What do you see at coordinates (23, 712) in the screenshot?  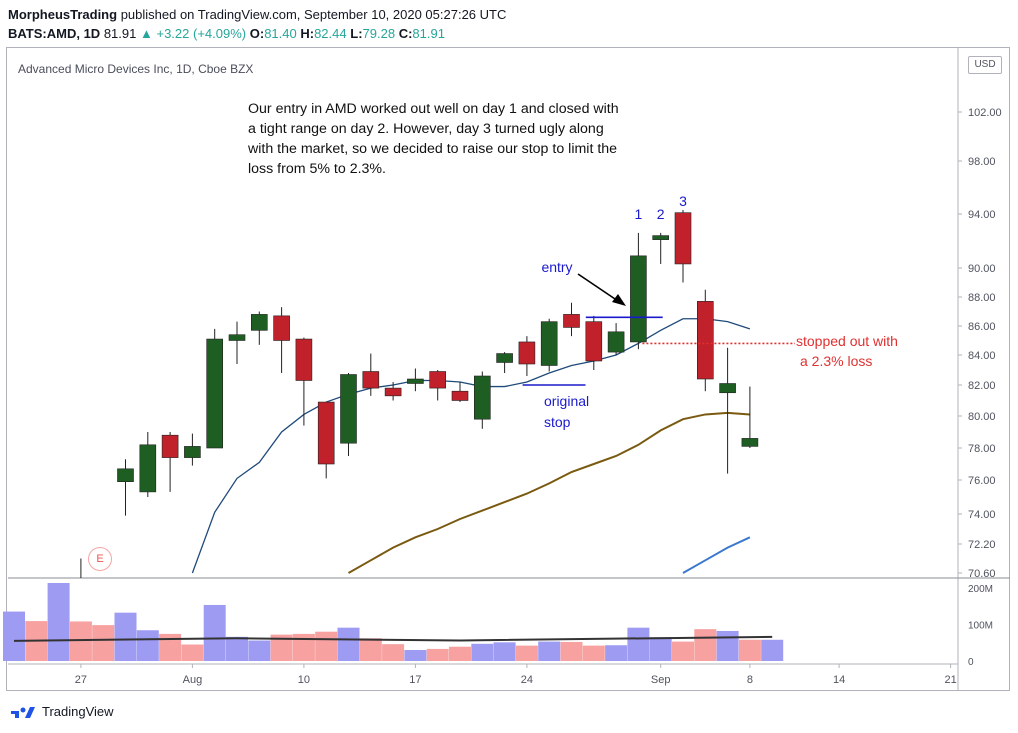 I see `tradingview-logo-icon` at bounding box center [23, 712].